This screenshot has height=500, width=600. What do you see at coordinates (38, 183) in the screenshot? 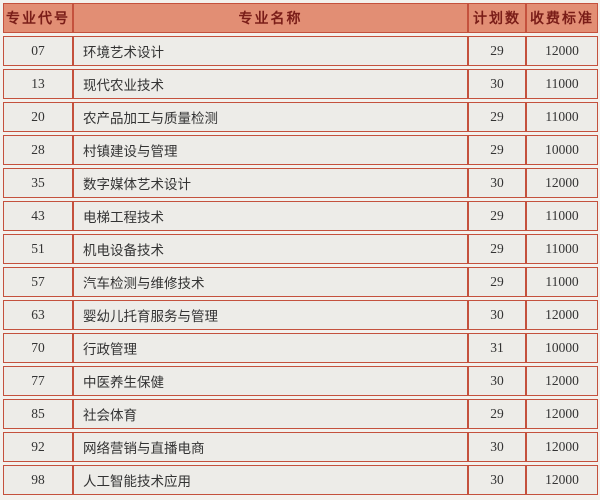
I see `major-code-cell: 35` at bounding box center [38, 183].